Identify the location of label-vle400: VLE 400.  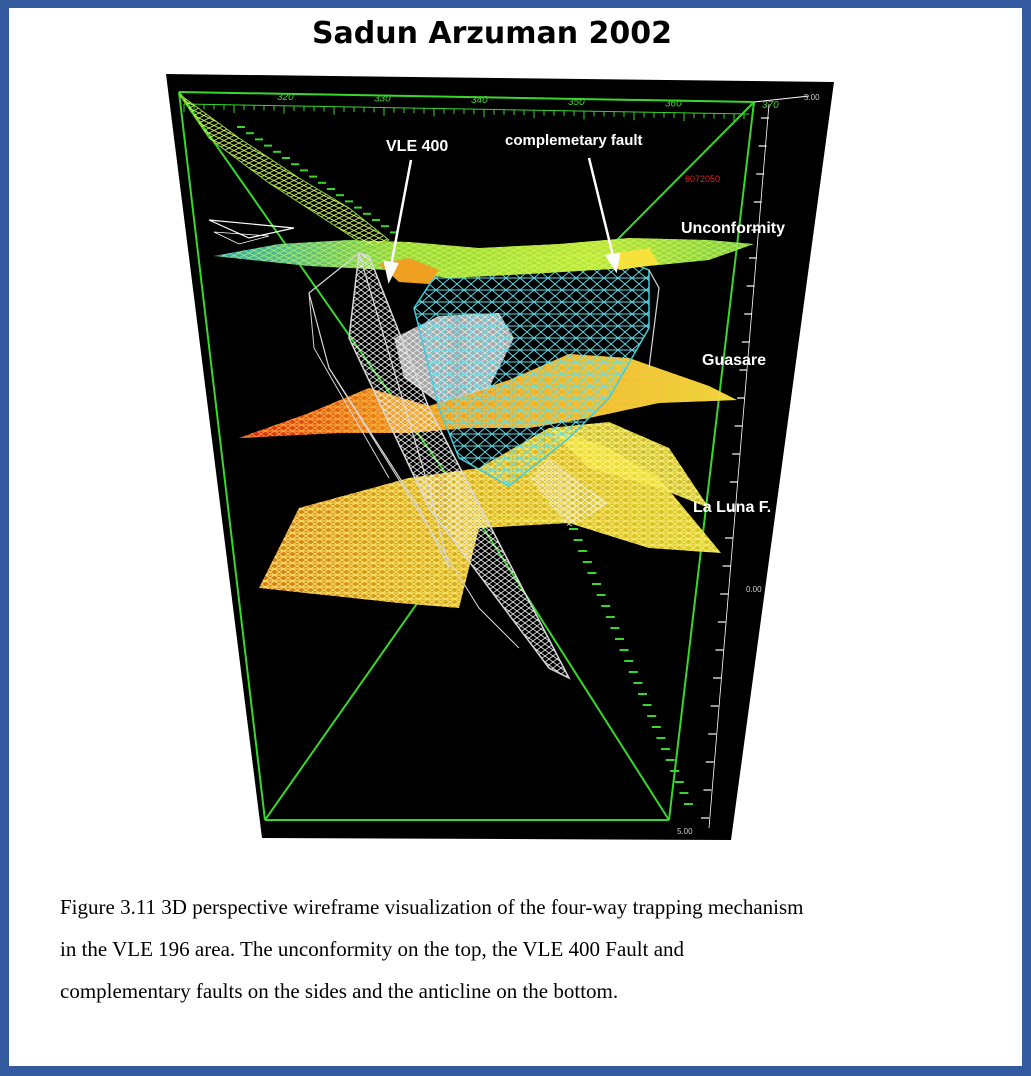
(417, 146).